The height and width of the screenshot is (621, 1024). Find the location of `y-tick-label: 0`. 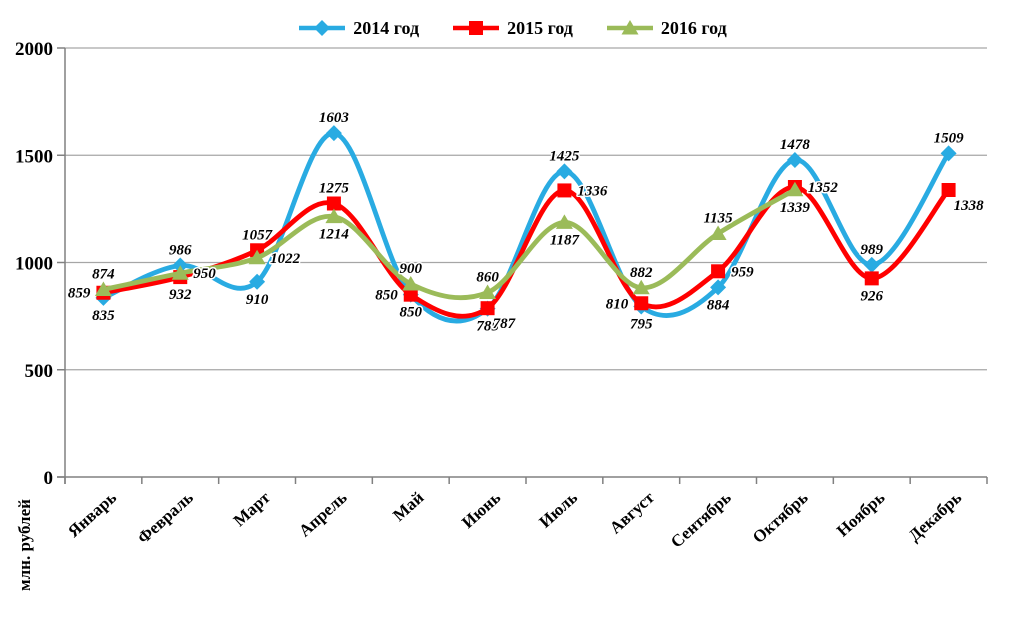

y-tick-label: 0 is located at coordinates (49, 478).